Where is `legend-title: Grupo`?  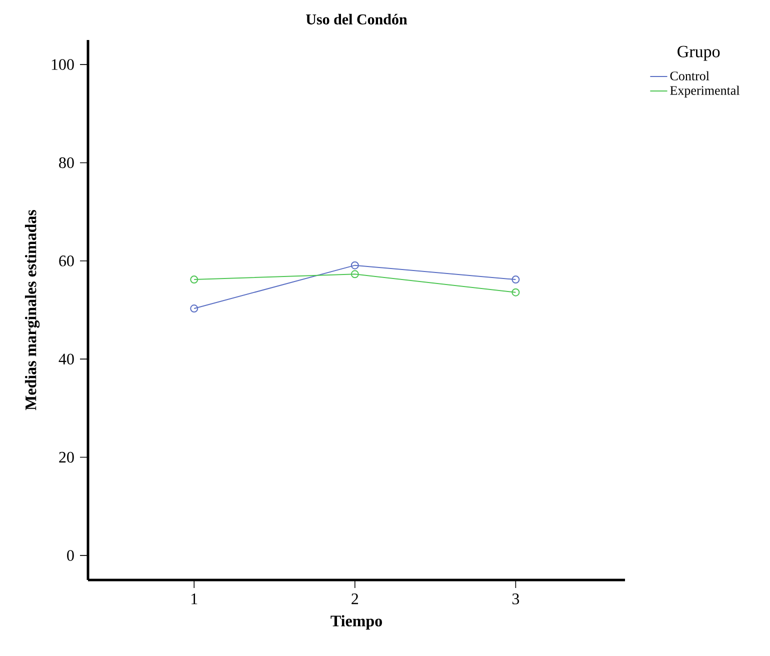
legend-title: Grupo is located at coordinates (699, 53).